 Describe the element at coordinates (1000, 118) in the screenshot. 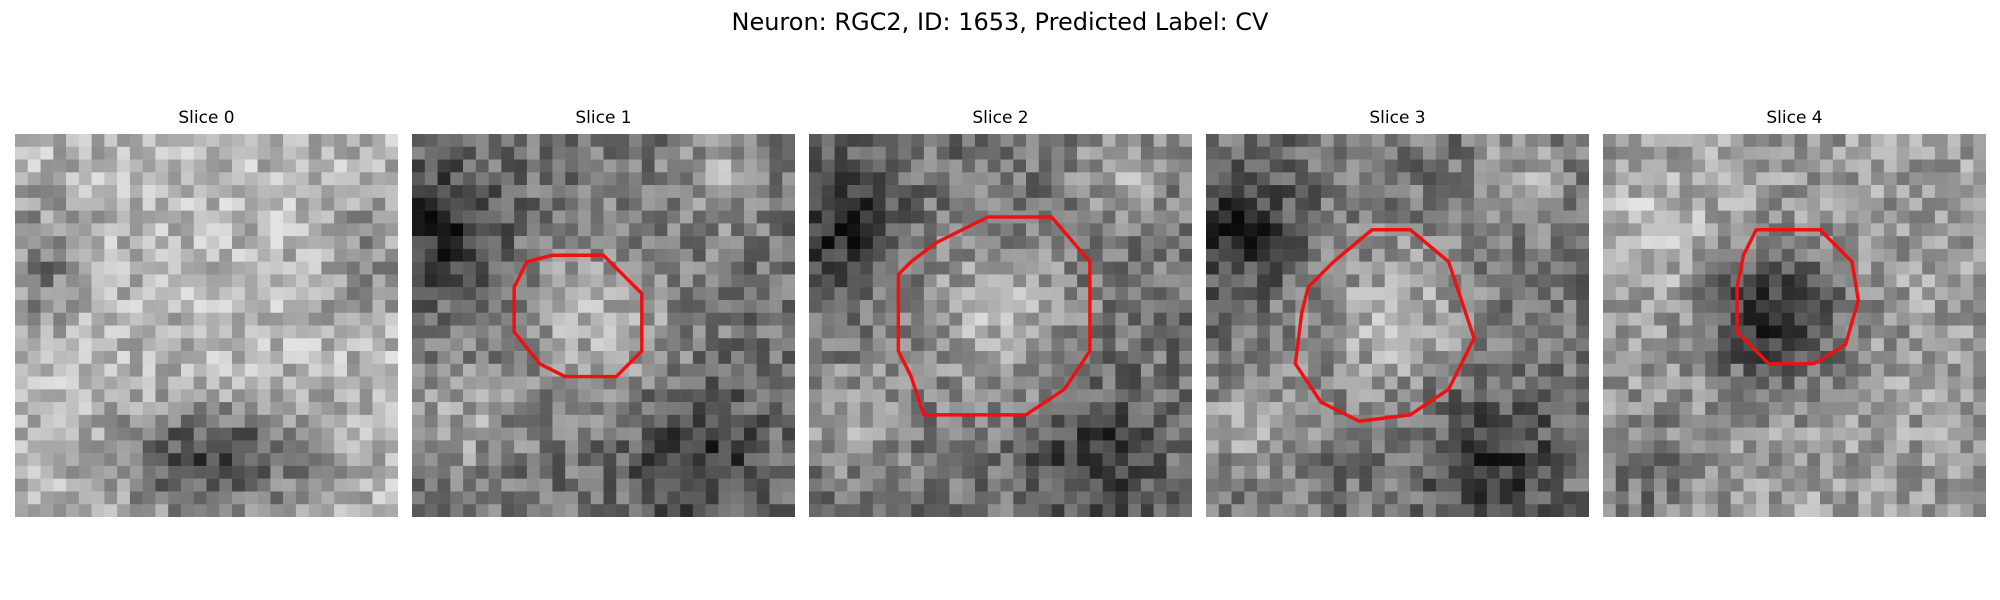

I see `slice-title: Slice 2` at that location.